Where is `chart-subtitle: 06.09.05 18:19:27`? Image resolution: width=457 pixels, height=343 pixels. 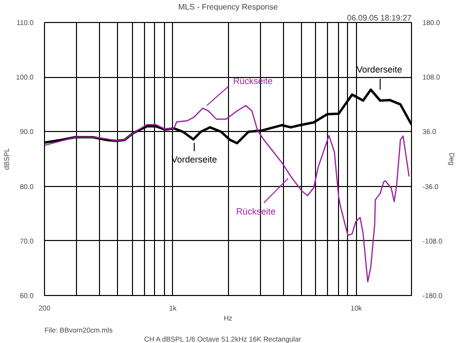
chart-subtitle: 06.09.05 18:19:27 is located at coordinates (379, 18).